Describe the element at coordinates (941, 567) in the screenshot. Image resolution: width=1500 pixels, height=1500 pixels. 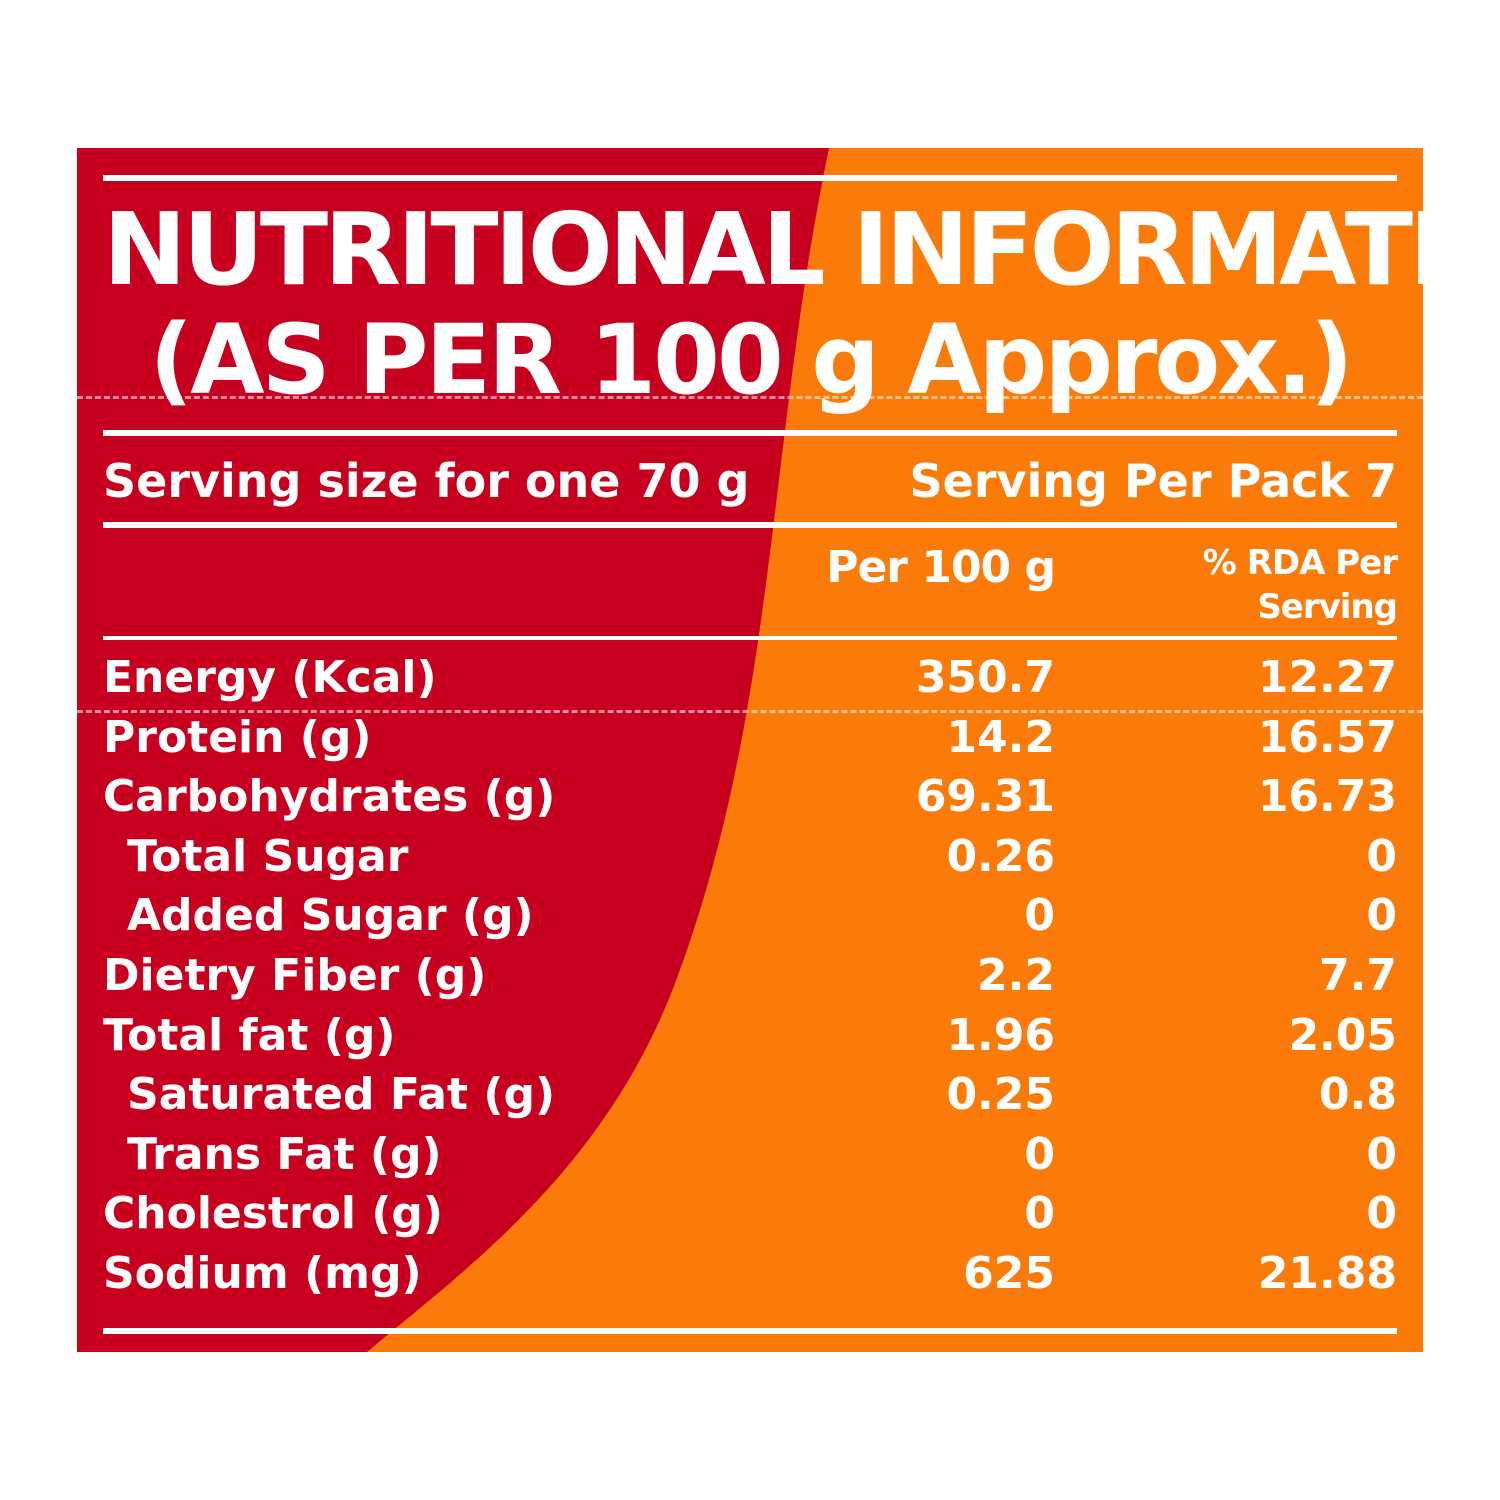
I see `column-header-per-100g: Per 100 g` at that location.